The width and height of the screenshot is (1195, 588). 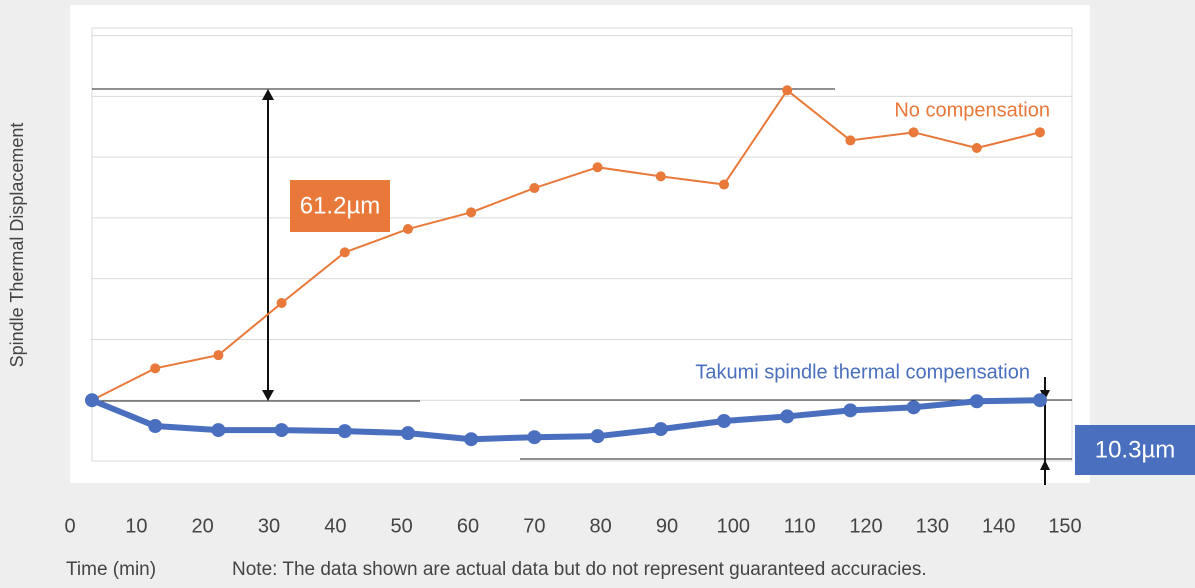 I want to click on annotation: 61.2µm, so click(x=340, y=205).